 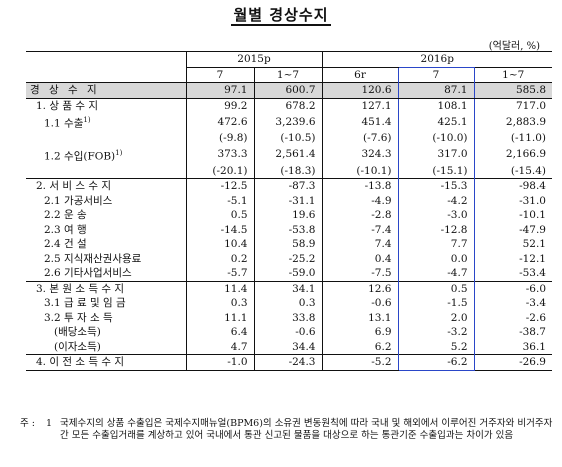 What do you see at coordinates (359, 171) in the screenshot?
I see `cell-value: (-10.1)` at bounding box center [359, 171].